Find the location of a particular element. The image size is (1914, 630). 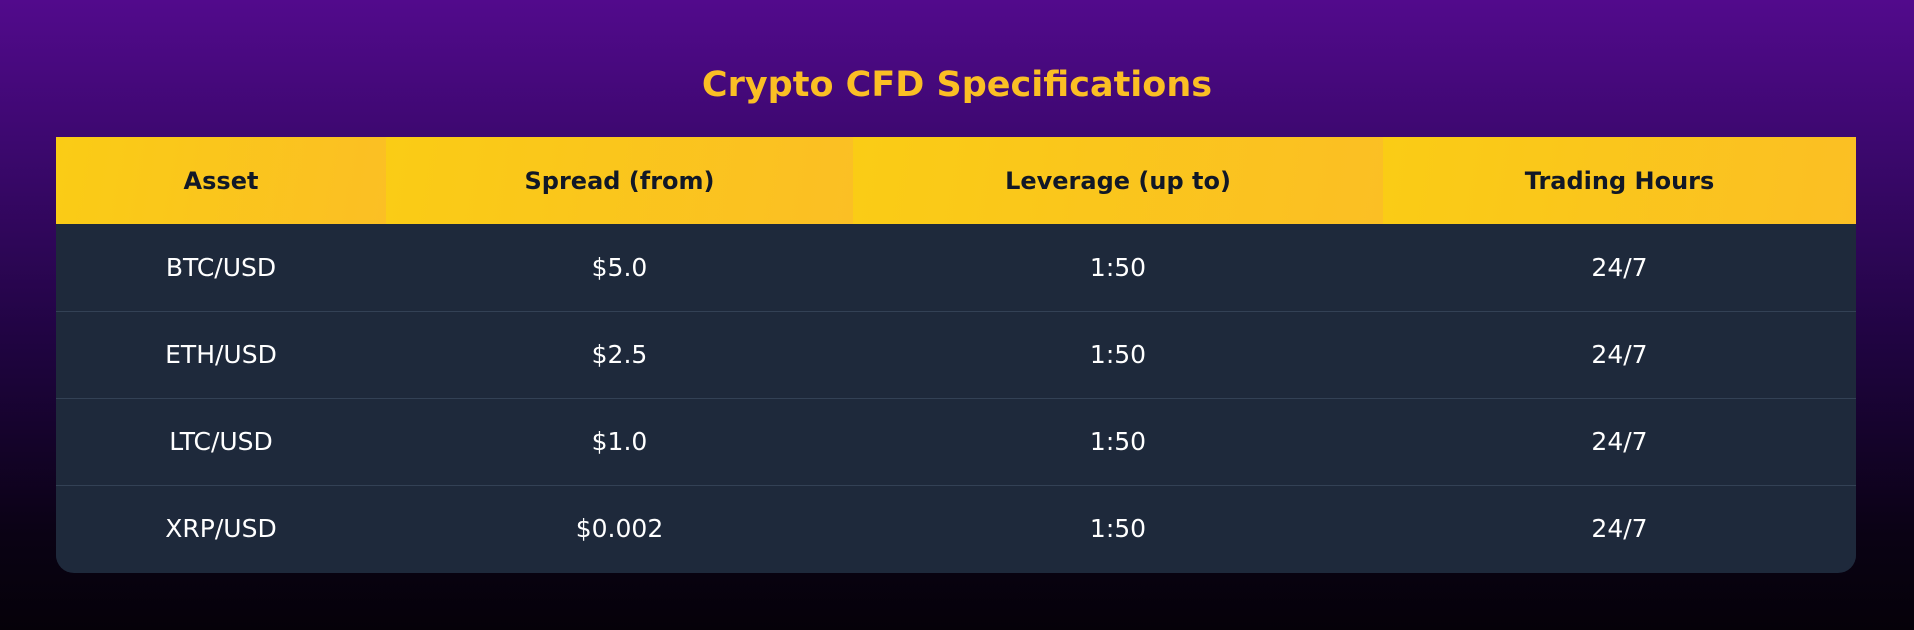

cell-spread: $5.0 is located at coordinates (619, 267).